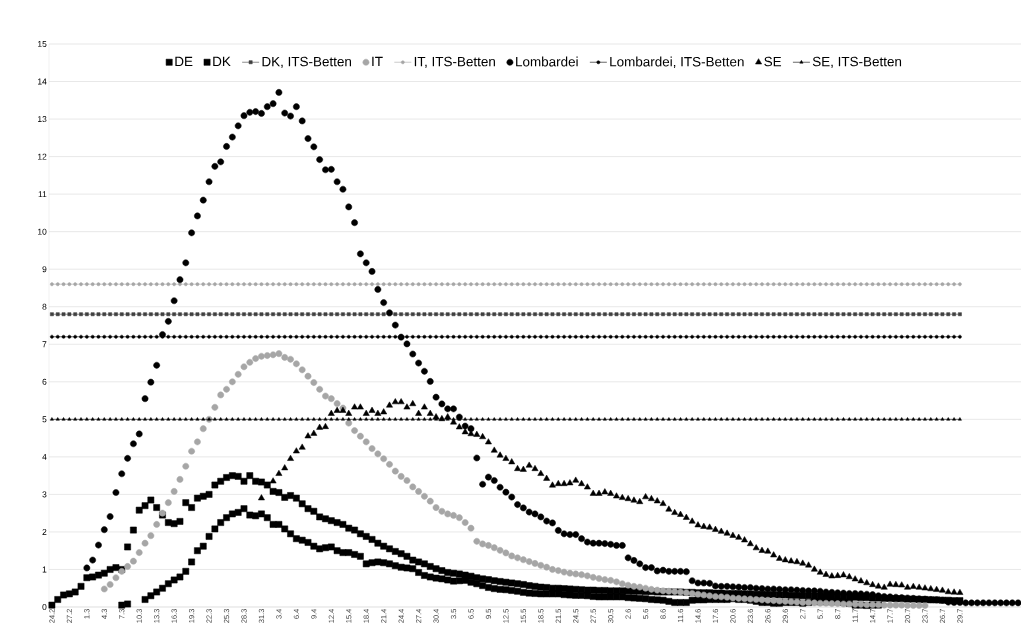 The image size is (1021, 635). Describe the element at coordinates (44, 531) in the screenshot. I see `y-tick-label: 2` at that location.